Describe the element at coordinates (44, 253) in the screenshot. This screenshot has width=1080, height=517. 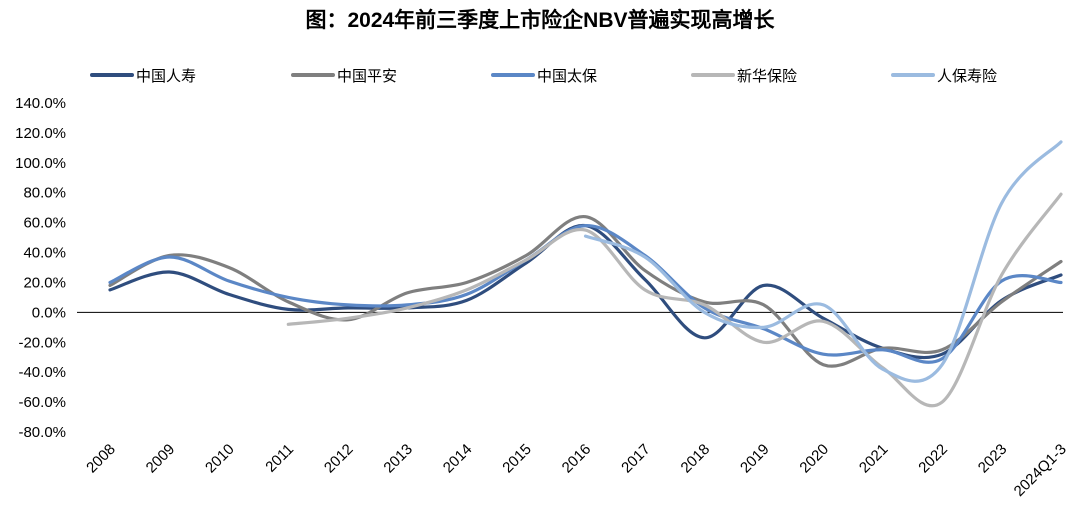
I see `y-tick-label: 40.0%` at that location.